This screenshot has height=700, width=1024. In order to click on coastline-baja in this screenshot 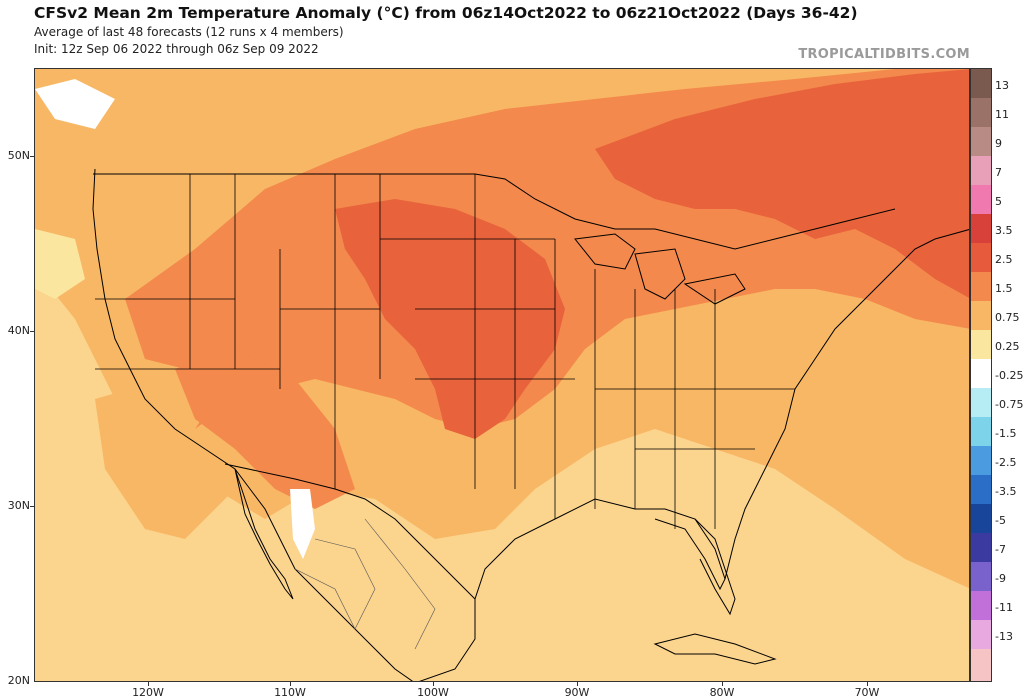, I will do `click(264, 534)`.